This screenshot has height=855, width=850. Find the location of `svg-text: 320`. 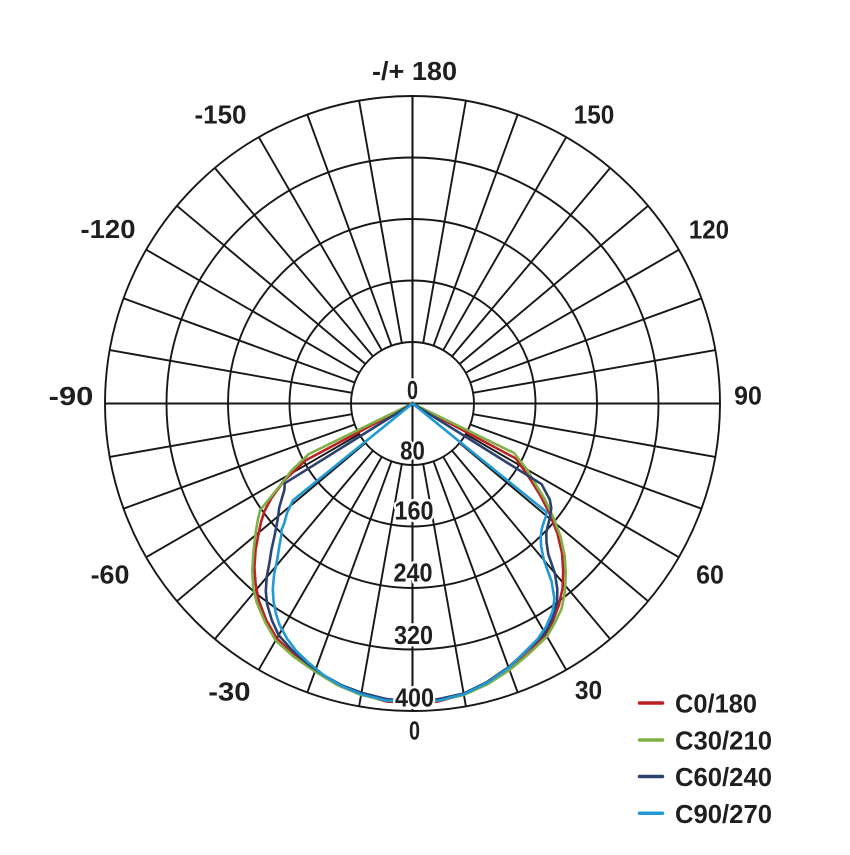

svg-text: 320 is located at coordinates (413, 635).